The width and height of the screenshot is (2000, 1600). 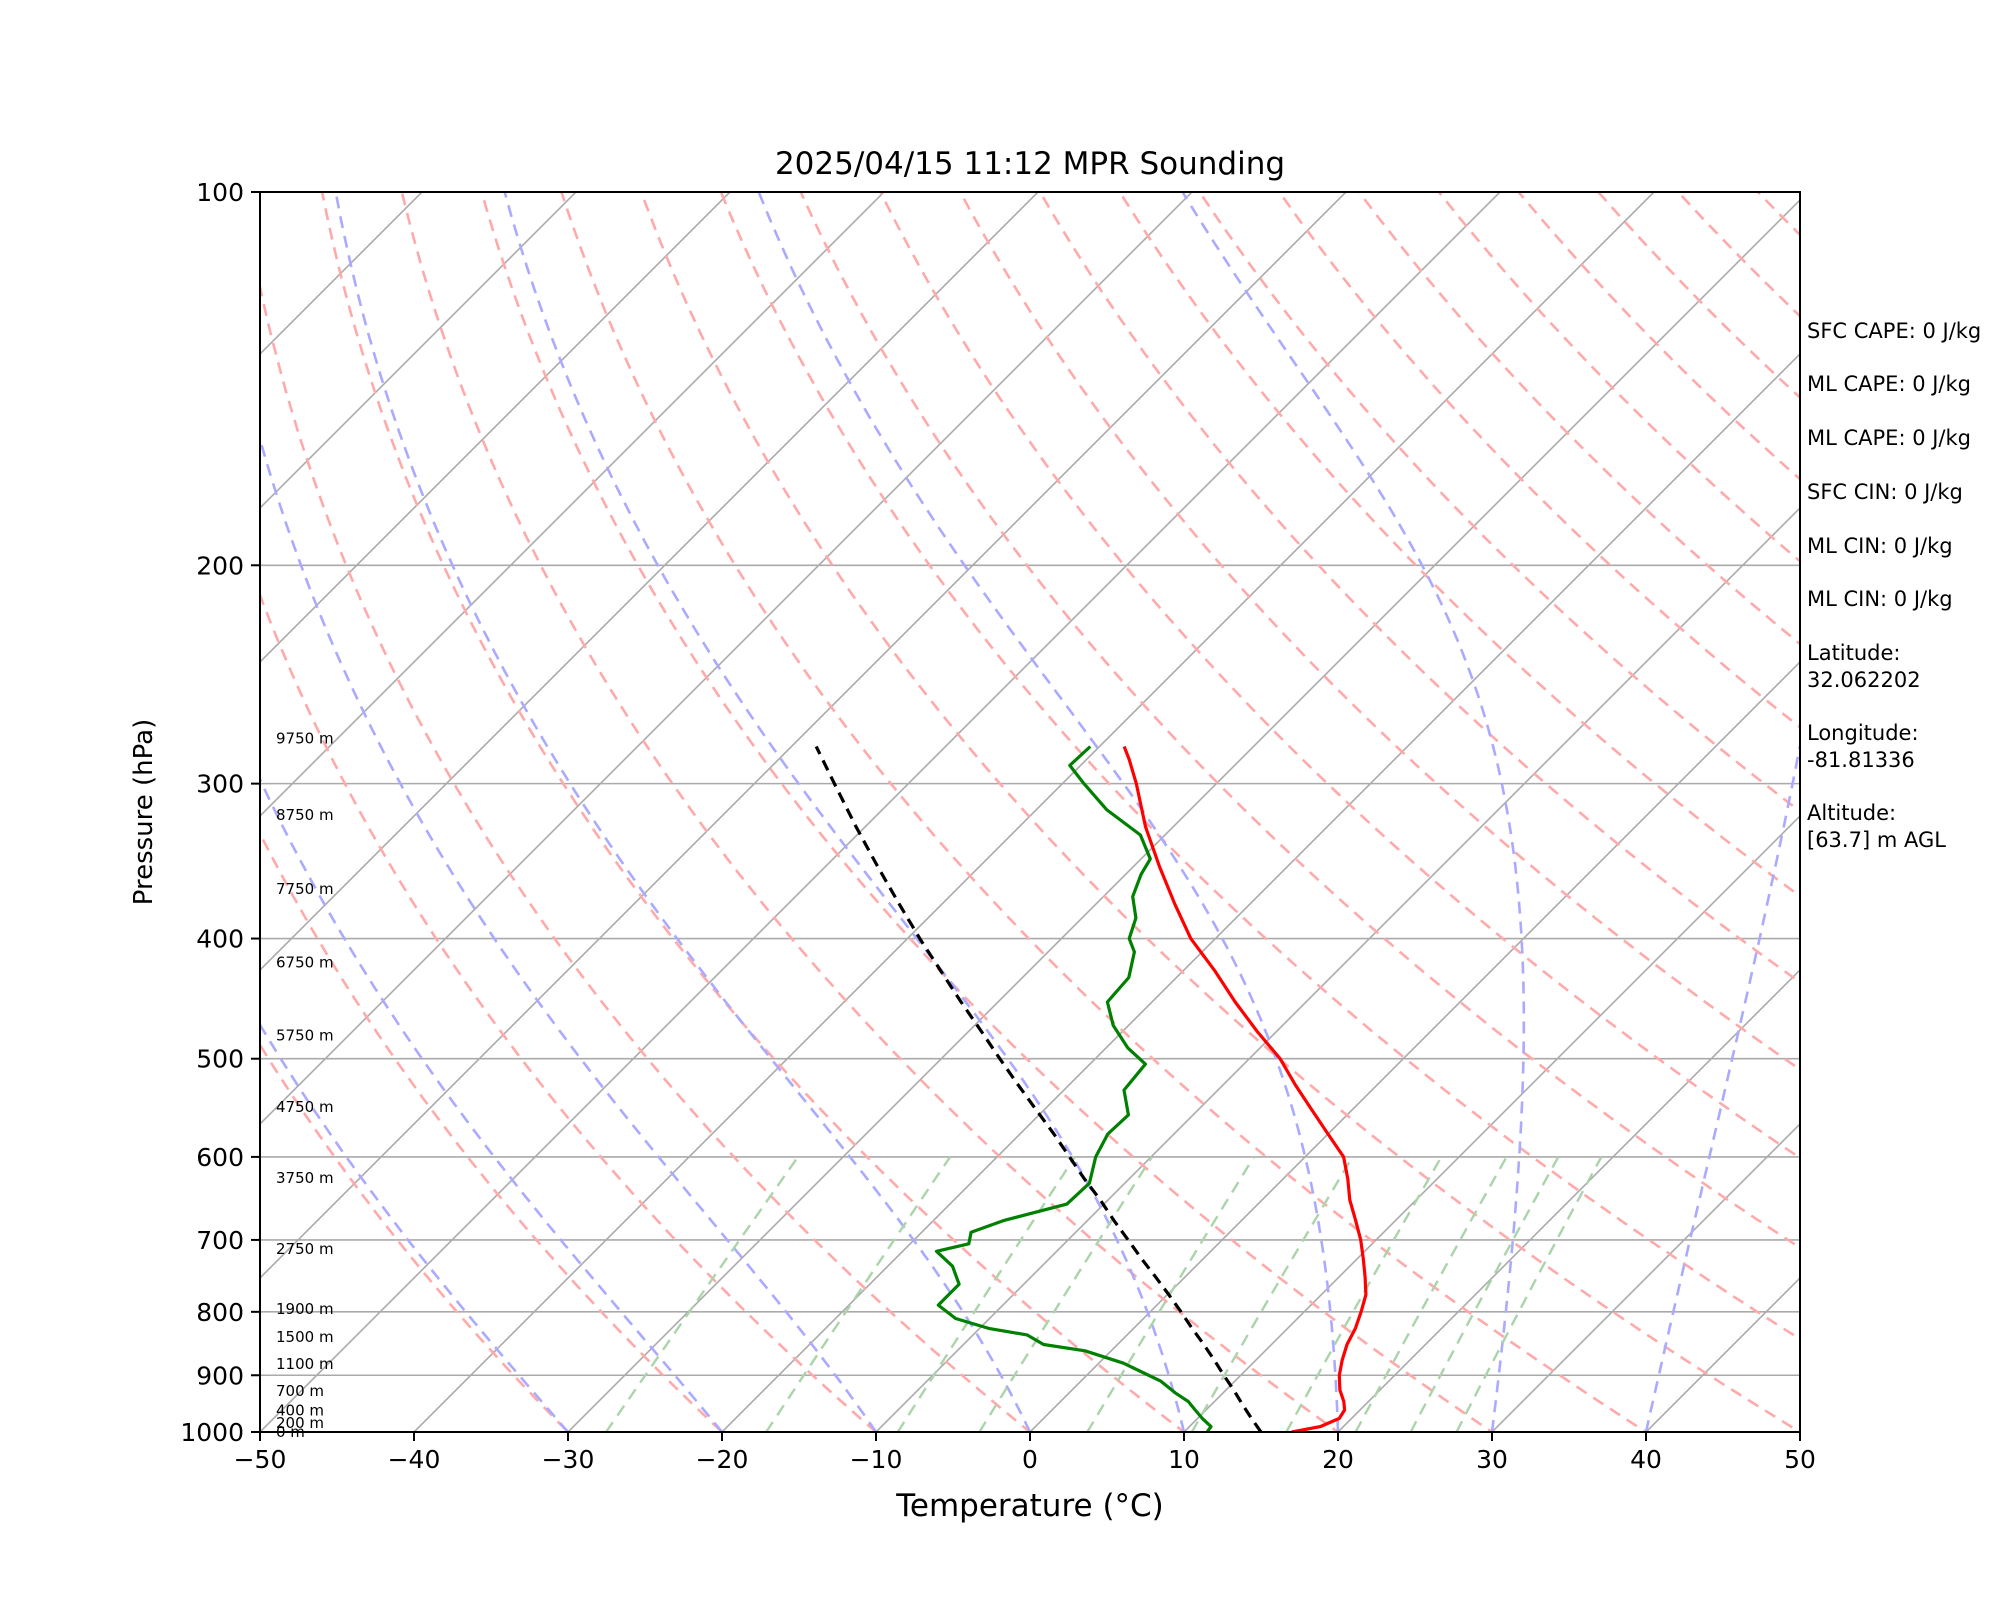 What do you see at coordinates (876, 1459) in the screenshot?
I see `x-tick-label: −10` at bounding box center [876, 1459].